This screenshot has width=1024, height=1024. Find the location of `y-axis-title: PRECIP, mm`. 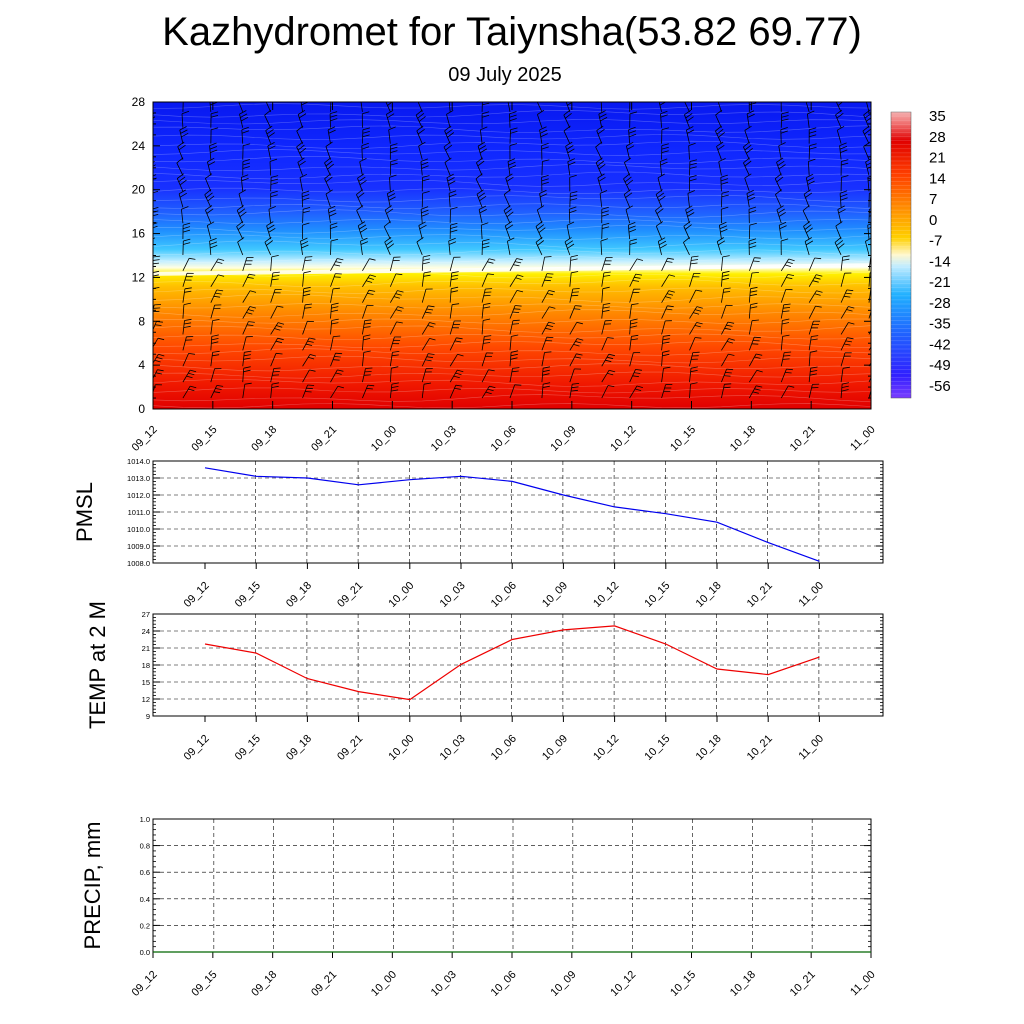

y-axis-title: PRECIP, mm is located at coordinates (92, 886).